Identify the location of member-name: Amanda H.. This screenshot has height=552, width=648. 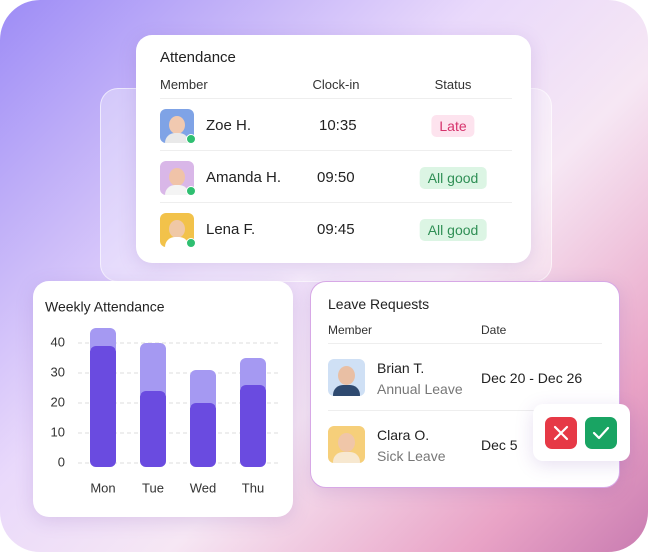
(244, 177).